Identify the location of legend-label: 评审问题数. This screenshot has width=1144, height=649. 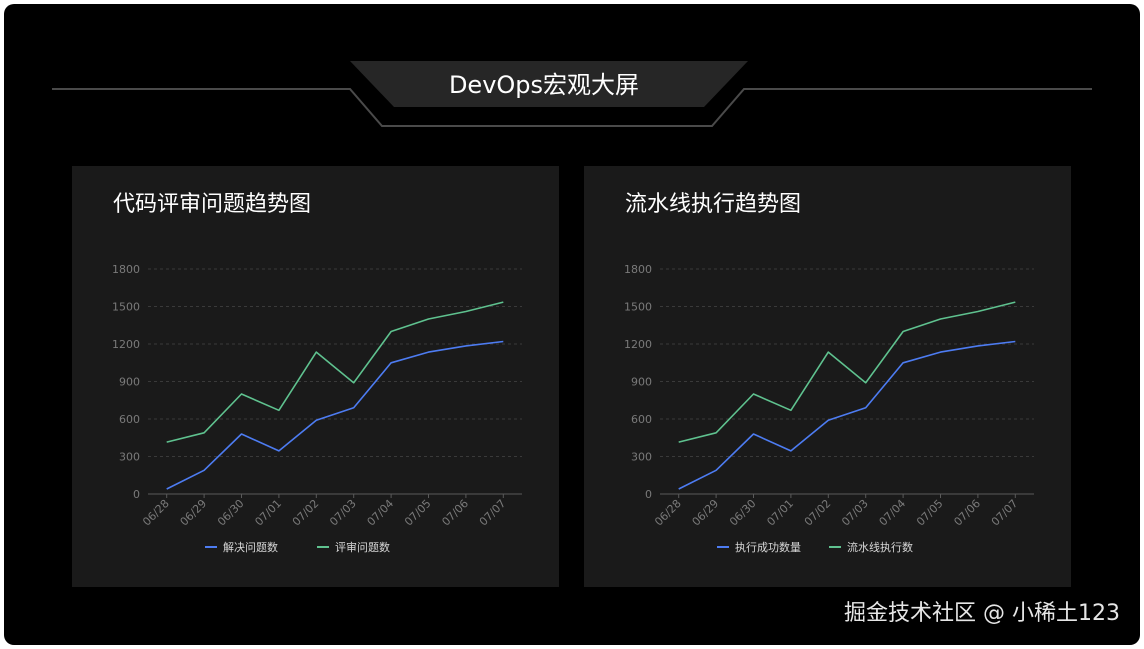
(362, 547).